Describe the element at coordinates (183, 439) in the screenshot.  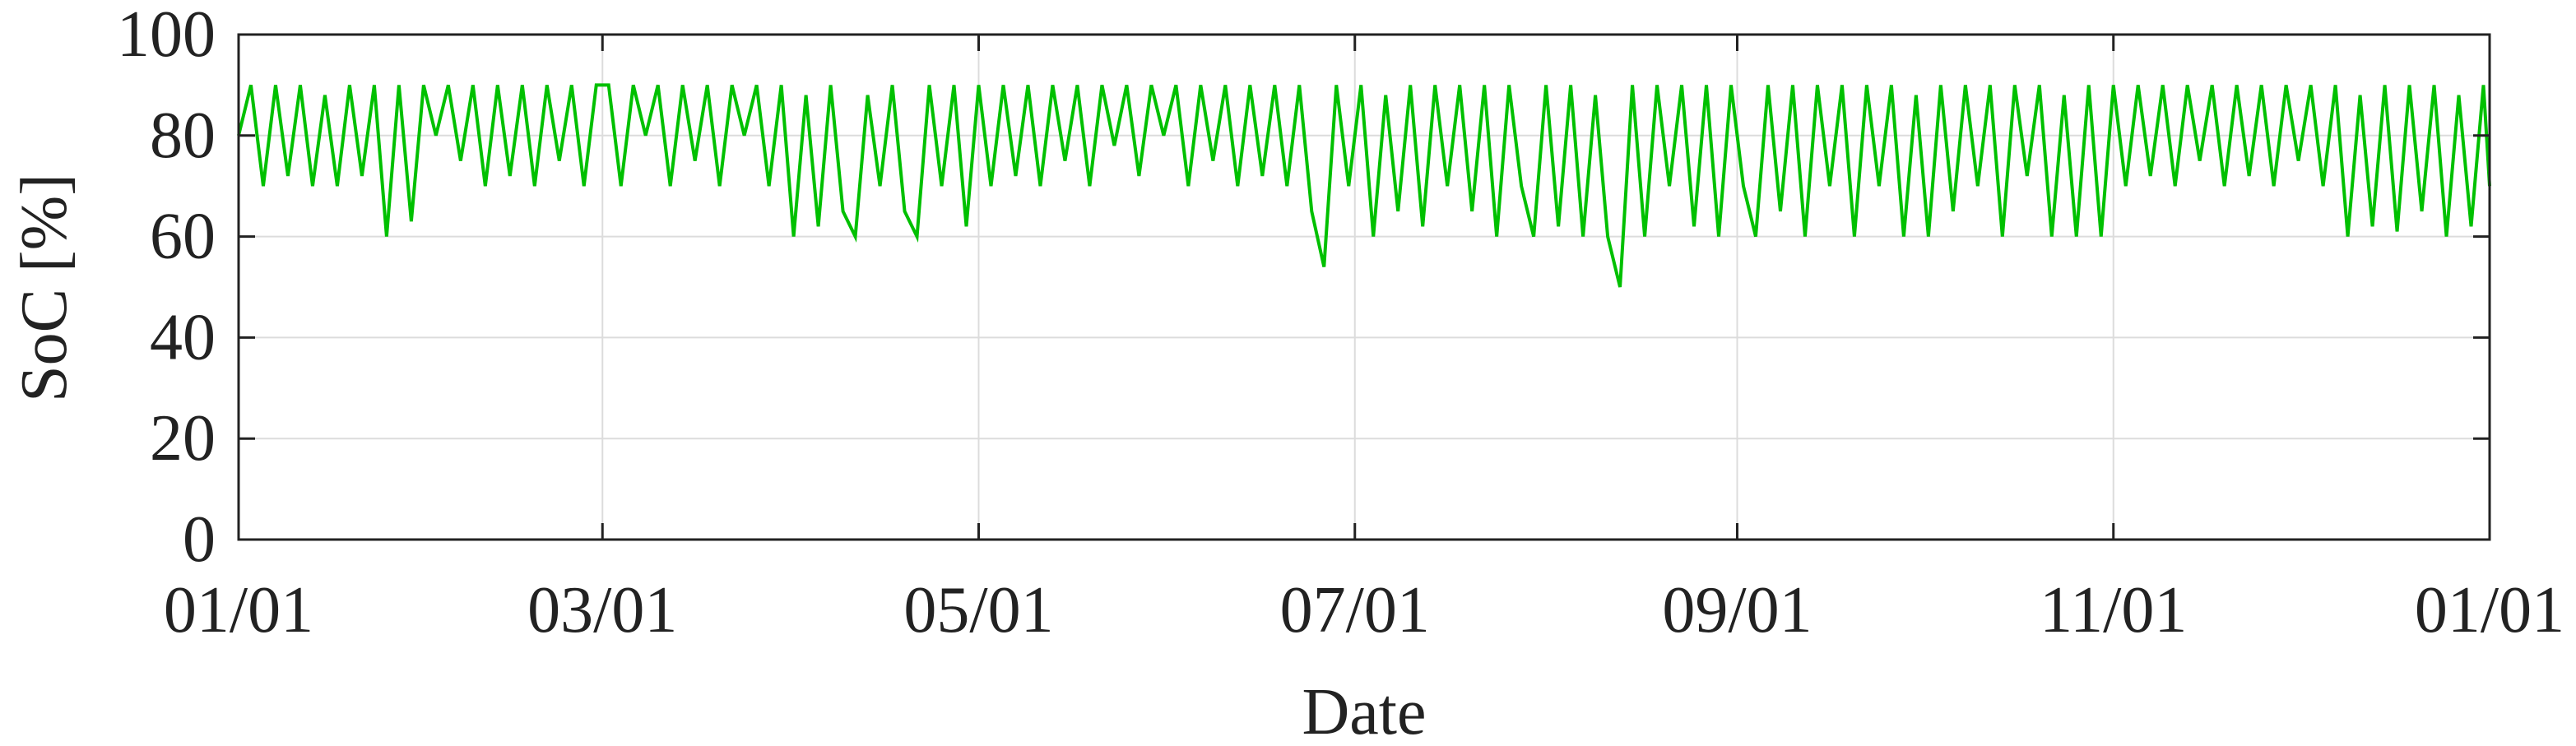
I see `y-tick-label: 20` at that location.